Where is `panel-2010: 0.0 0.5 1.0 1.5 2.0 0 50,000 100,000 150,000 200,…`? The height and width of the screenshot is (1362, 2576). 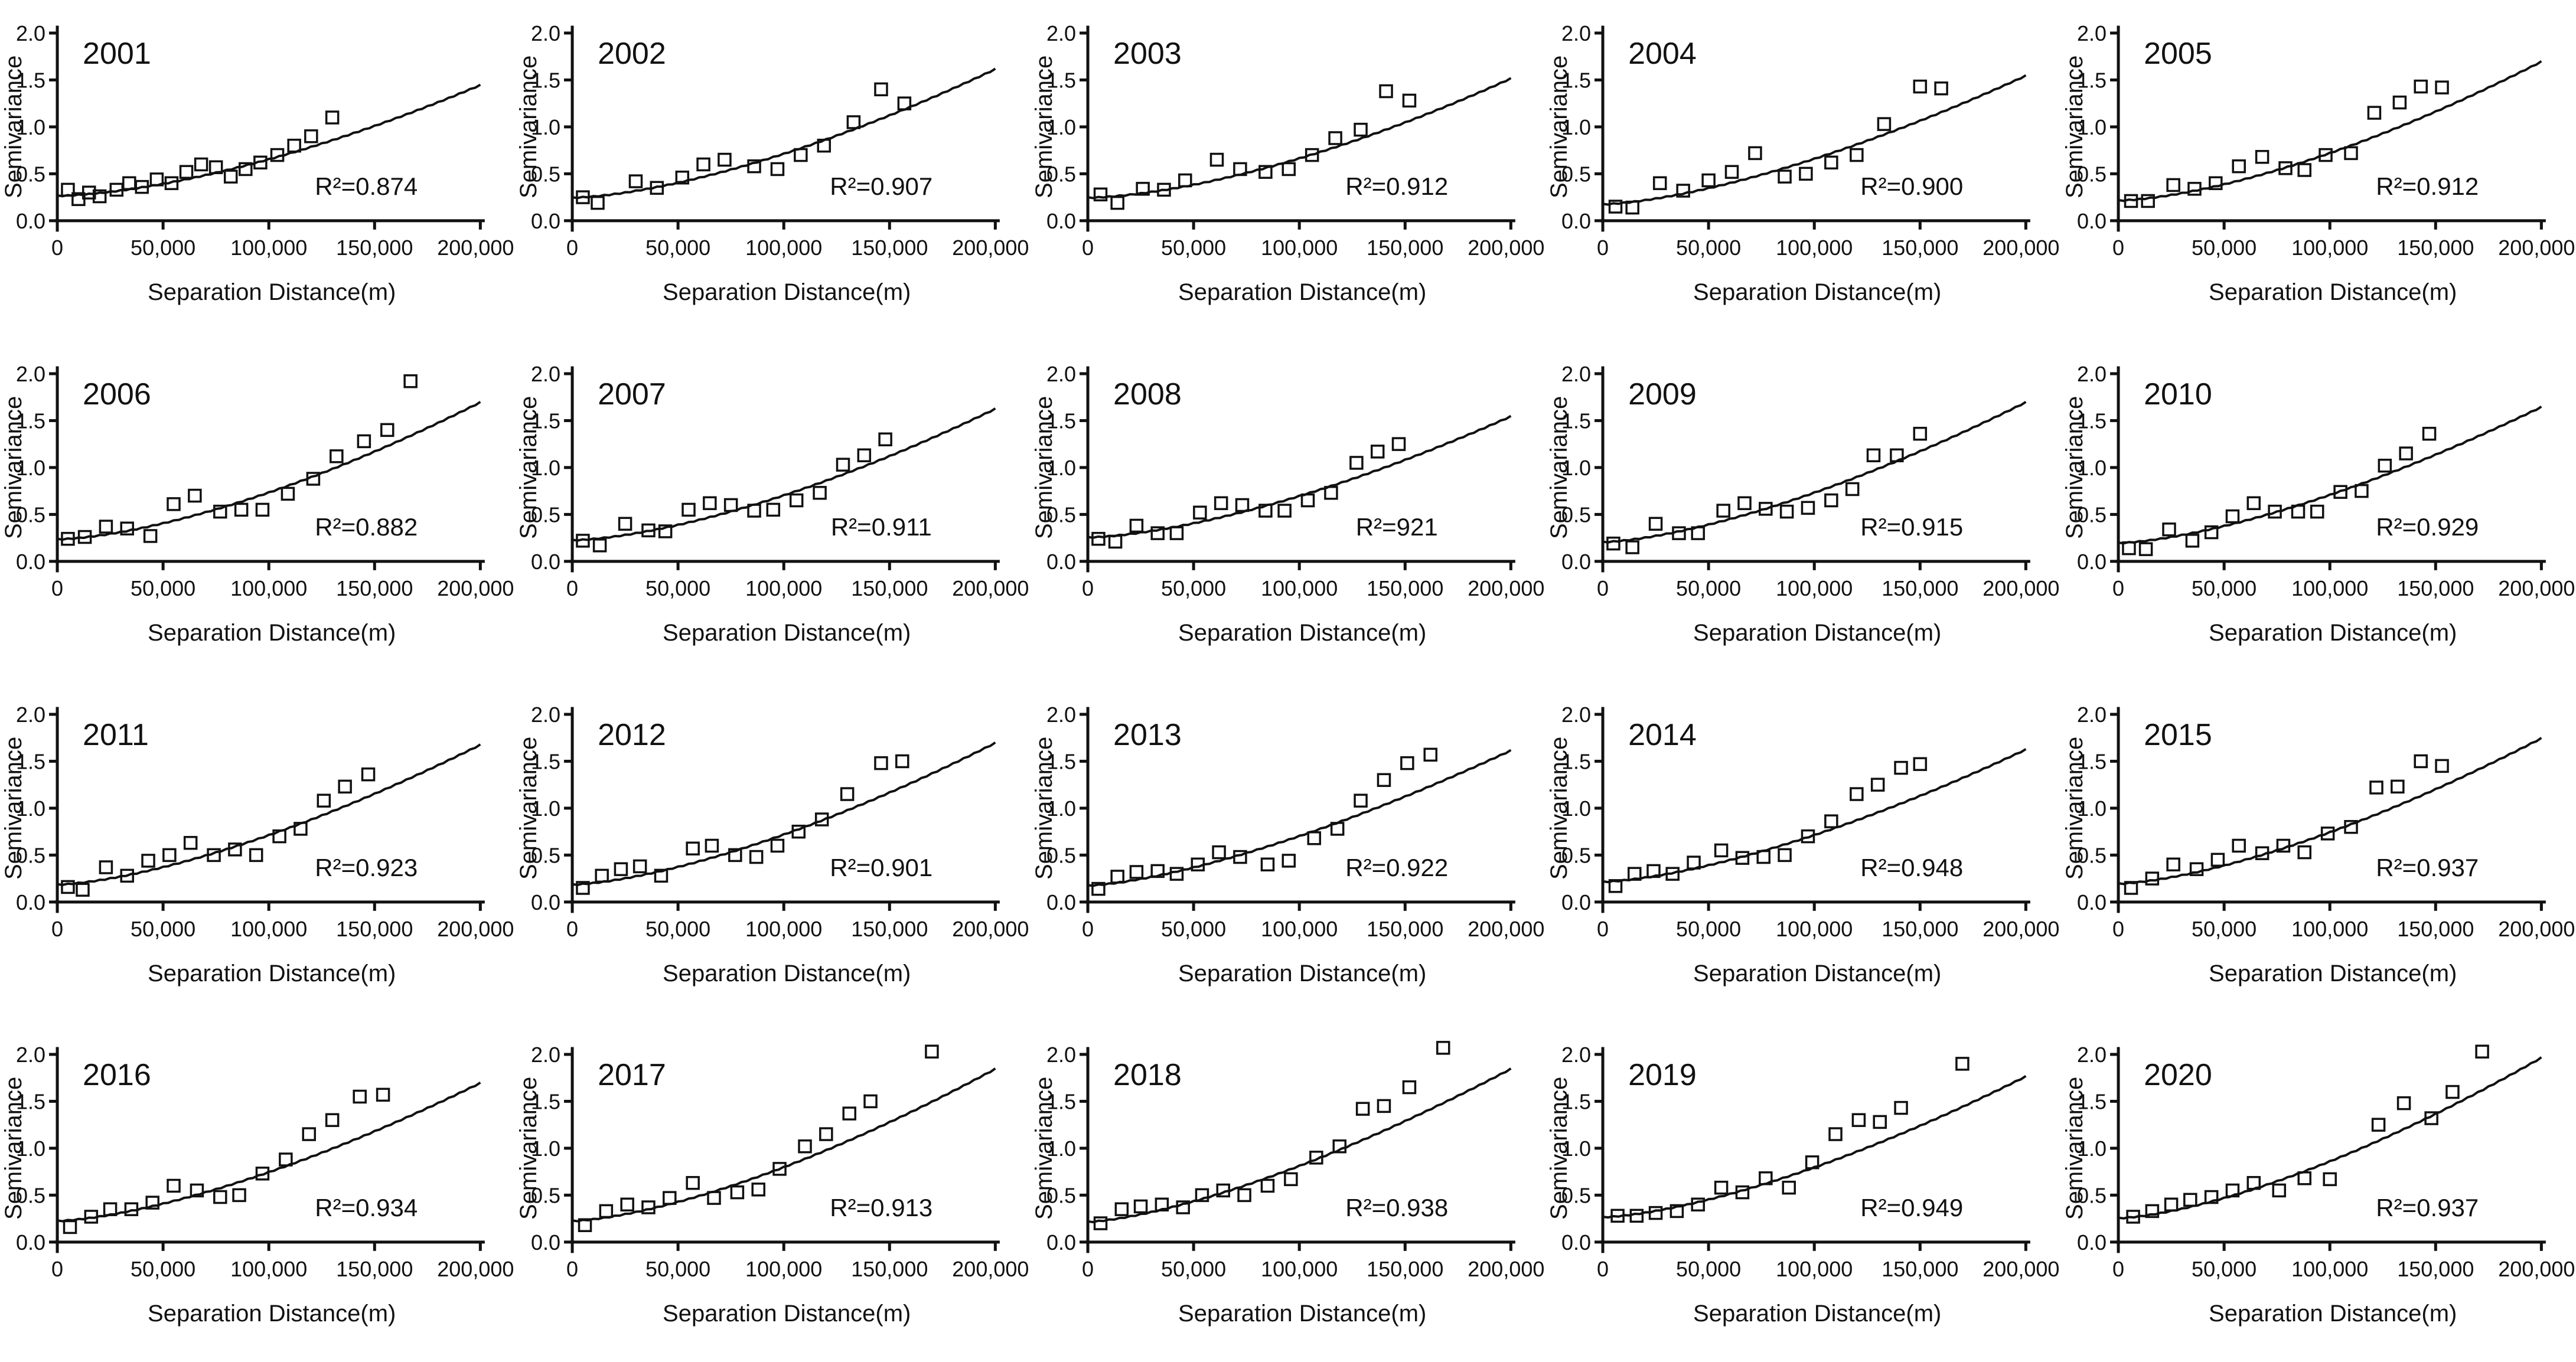 panel-2010: 0.0 0.5 1.0 1.5 2.0 0 50,000 100,000 150,000 200,… is located at coordinates (2318, 511).